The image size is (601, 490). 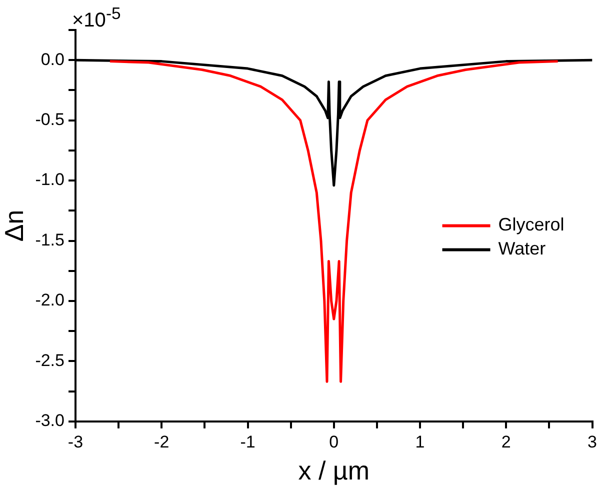 What do you see at coordinates (593, 442) in the screenshot?
I see `x-tick-label: 3` at bounding box center [593, 442].